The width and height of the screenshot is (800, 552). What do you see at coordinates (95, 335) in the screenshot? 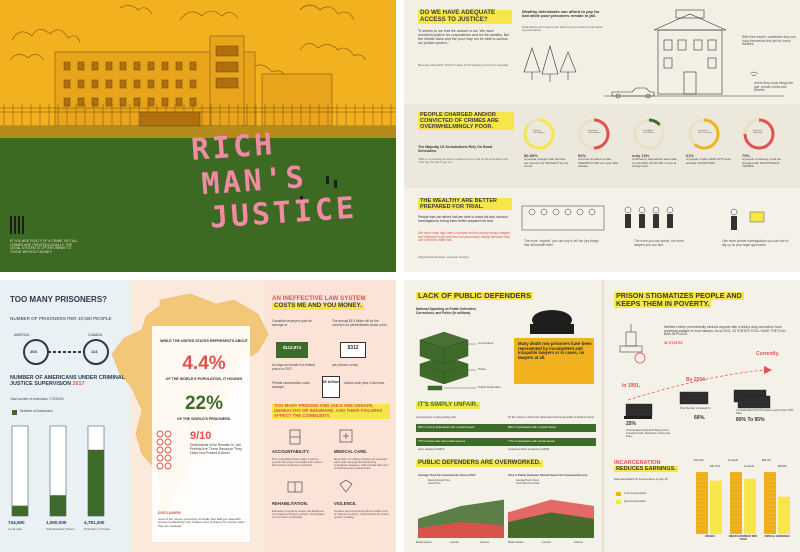
I see `canada-label: CANADA` at bounding box center [95, 335].